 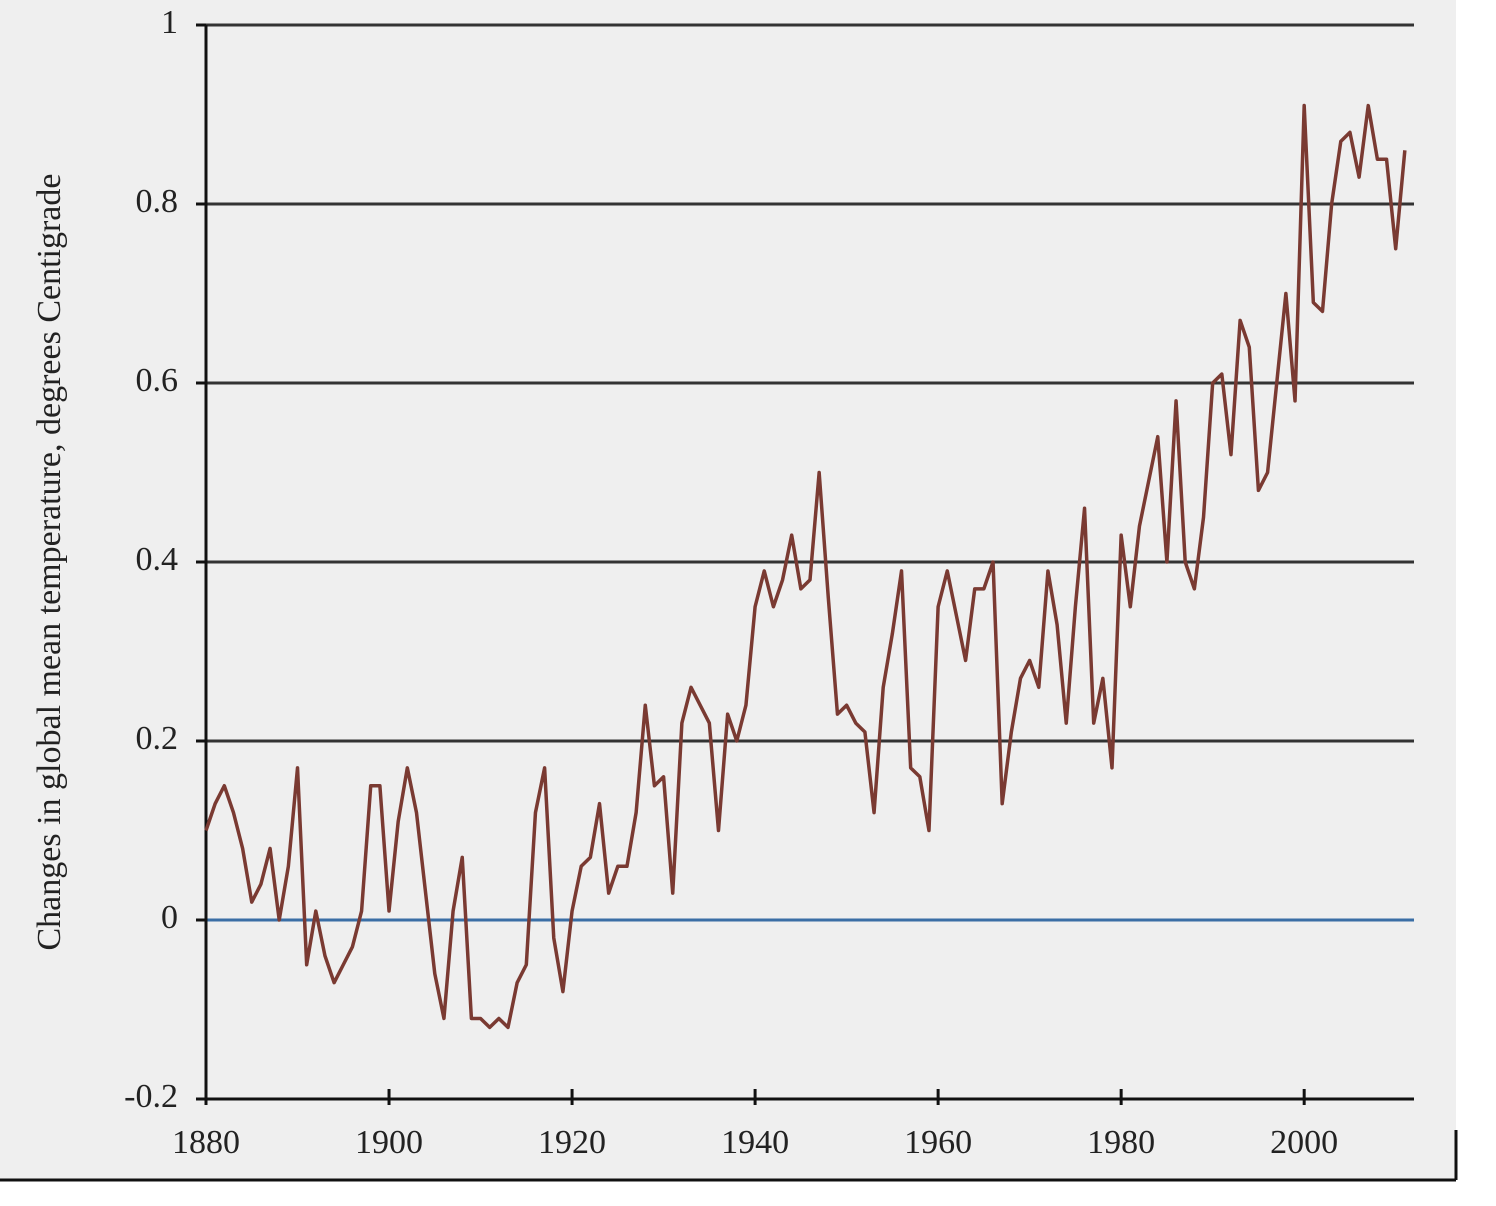 I want to click on x-tick-label: 1880, so click(x=206, y=1142).